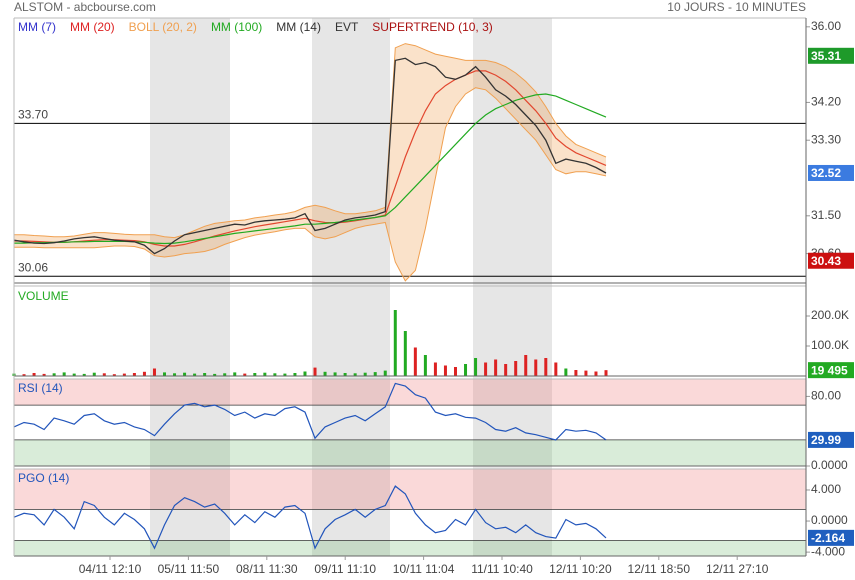  What do you see at coordinates (830, 315) in the screenshot?
I see `y-tick-label: 200.0K` at bounding box center [830, 315].